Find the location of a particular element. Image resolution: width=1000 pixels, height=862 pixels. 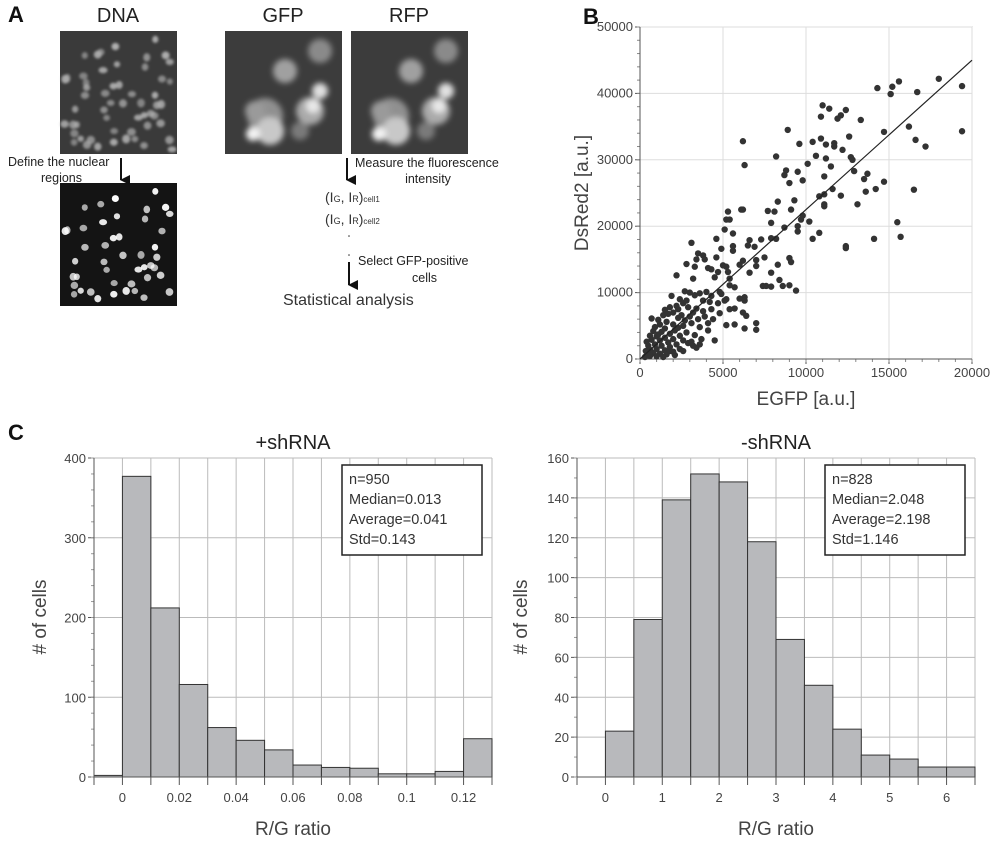

x-tick-label: 0 is located at coordinates (605, 797).